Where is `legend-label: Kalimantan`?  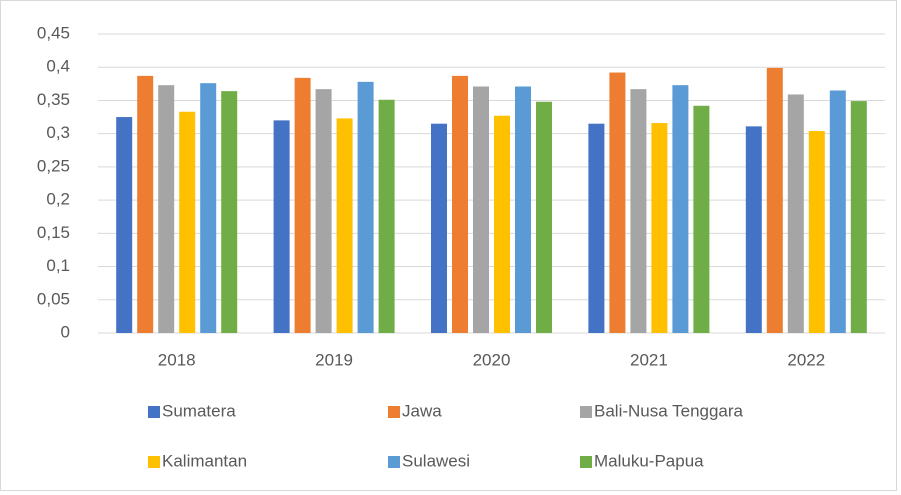
legend-label: Kalimantan is located at coordinates (204, 460).